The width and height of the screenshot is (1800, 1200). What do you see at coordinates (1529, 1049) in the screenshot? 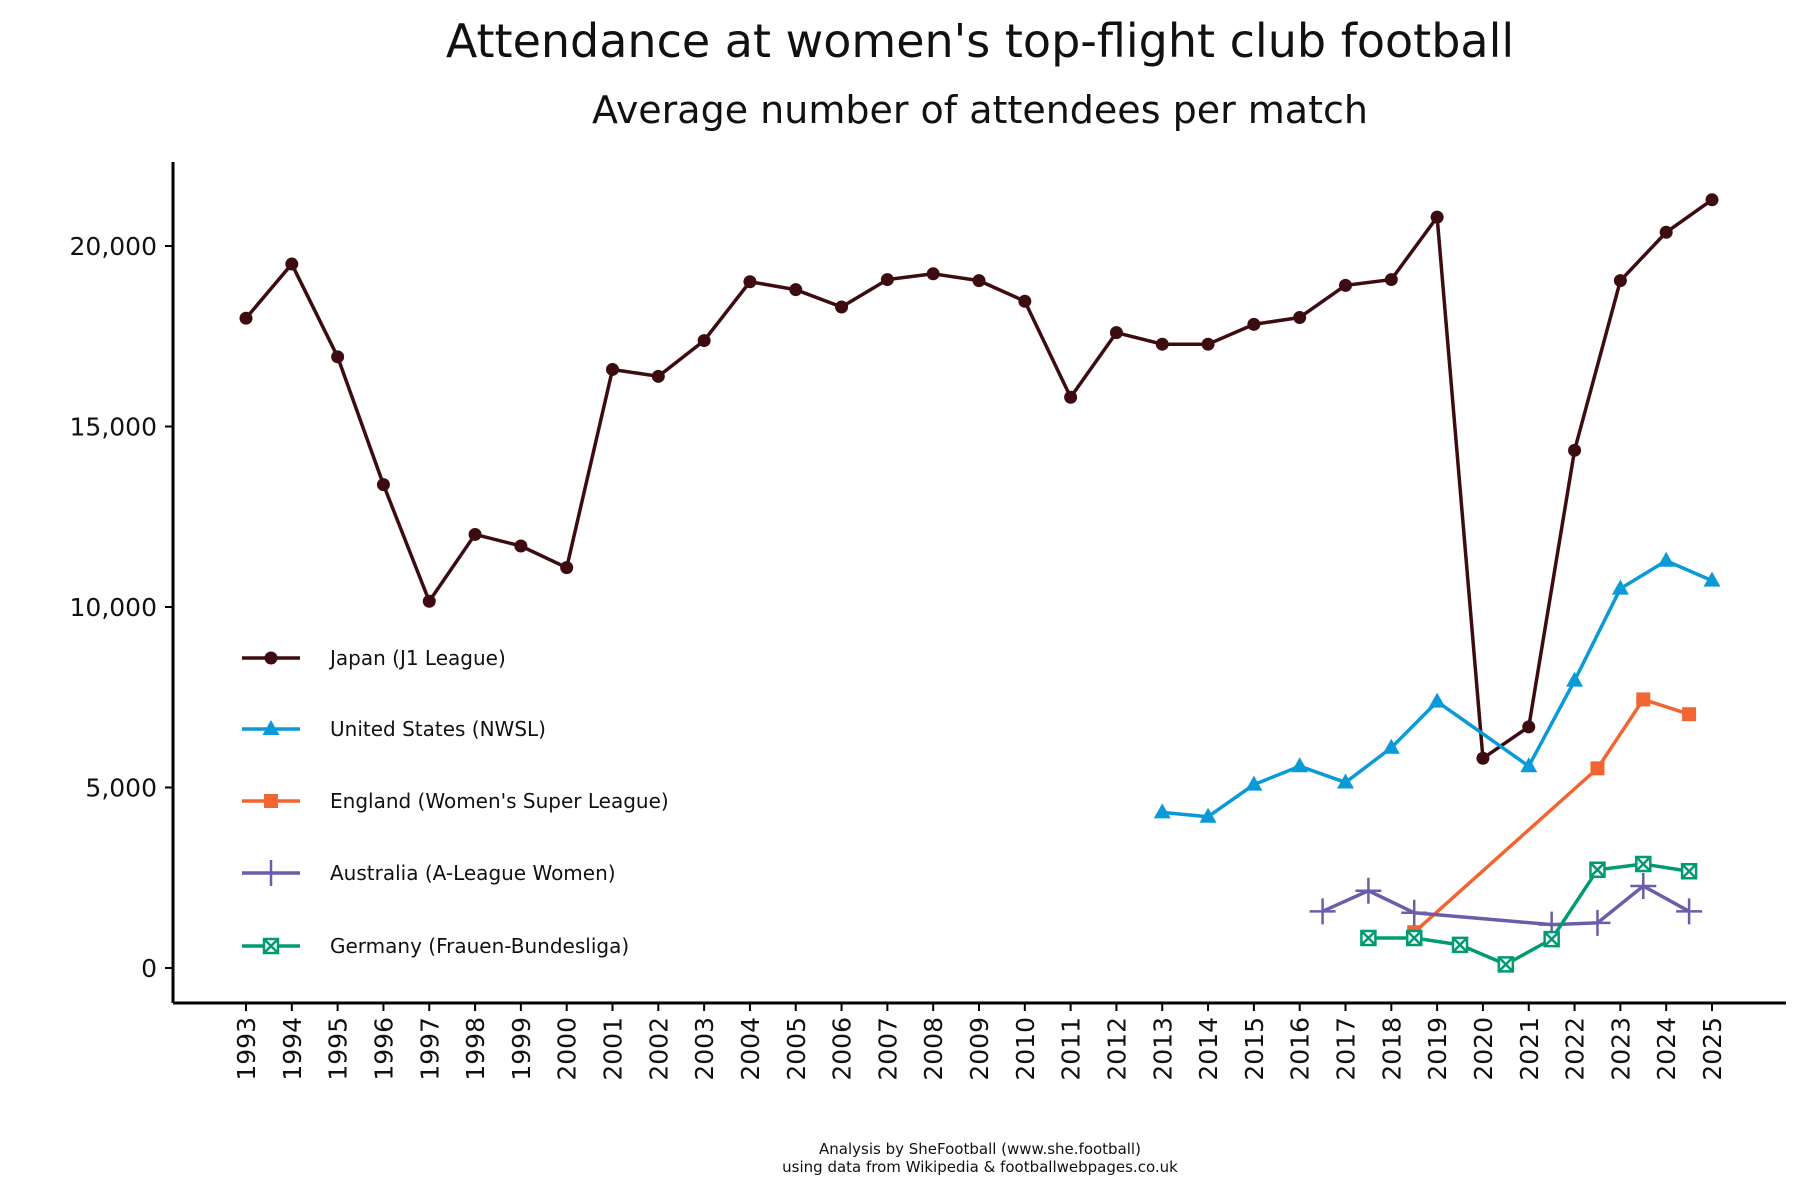
I see `x-tick-label: 2021` at bounding box center [1529, 1049].